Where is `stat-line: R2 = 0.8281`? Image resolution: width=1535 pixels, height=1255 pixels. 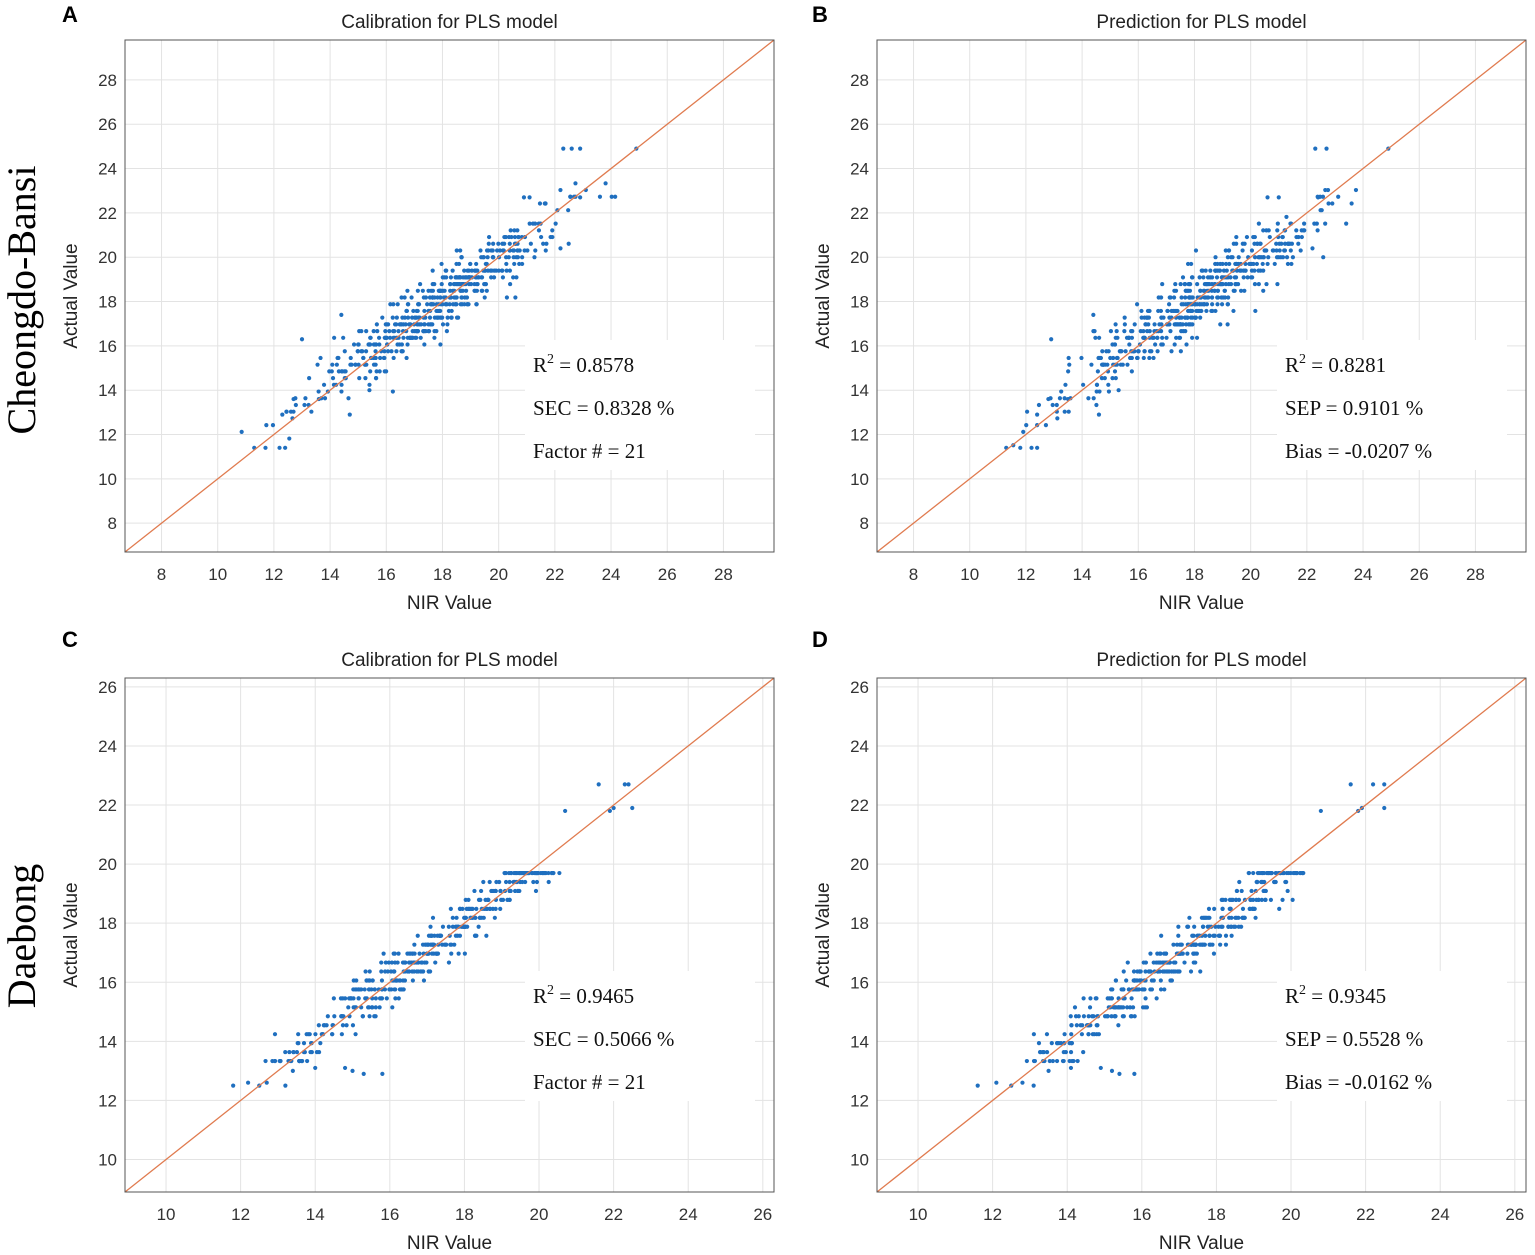
stat-line: R2 = 0.8281 is located at coordinates (1335, 364).